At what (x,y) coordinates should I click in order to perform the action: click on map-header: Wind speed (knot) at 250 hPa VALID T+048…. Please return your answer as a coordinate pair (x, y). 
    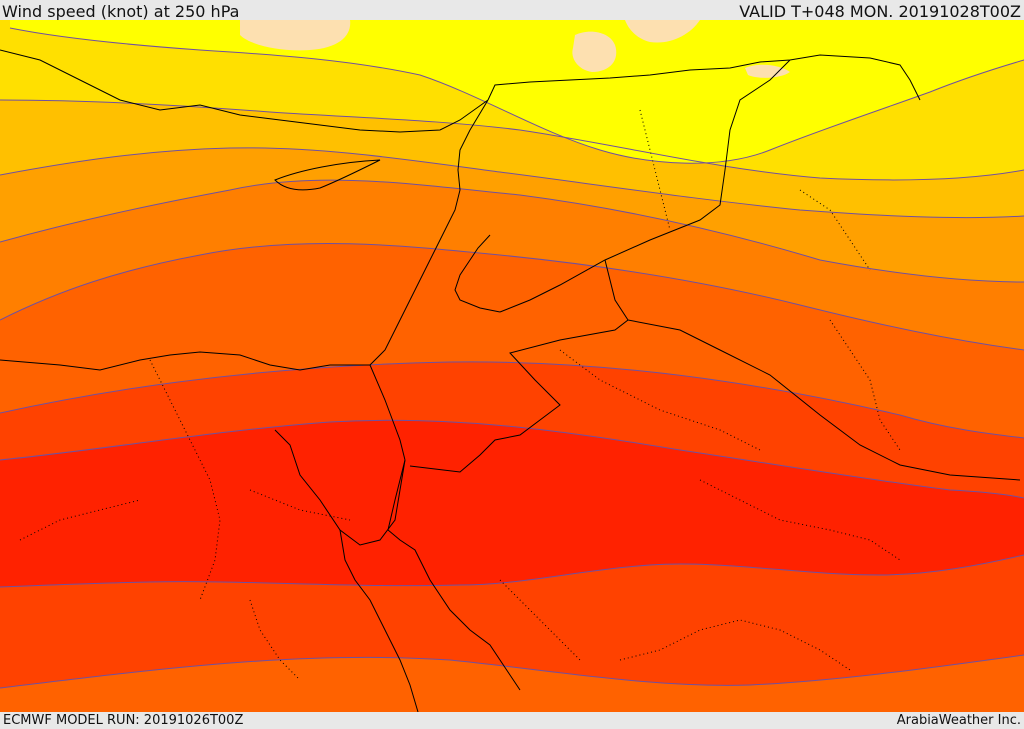
    Looking at the image, I should click on (512, 10).